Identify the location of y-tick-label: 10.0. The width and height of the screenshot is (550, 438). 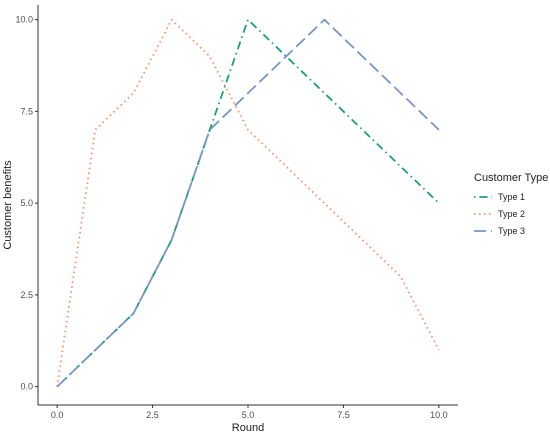
(24, 20).